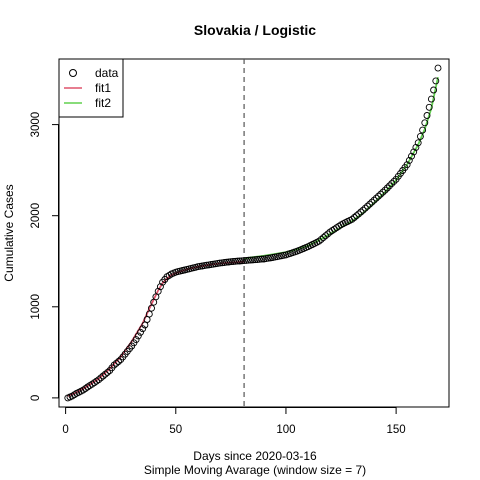  What do you see at coordinates (103, 103) in the screenshot?
I see `legend-fit2-label: fit2` at bounding box center [103, 103].